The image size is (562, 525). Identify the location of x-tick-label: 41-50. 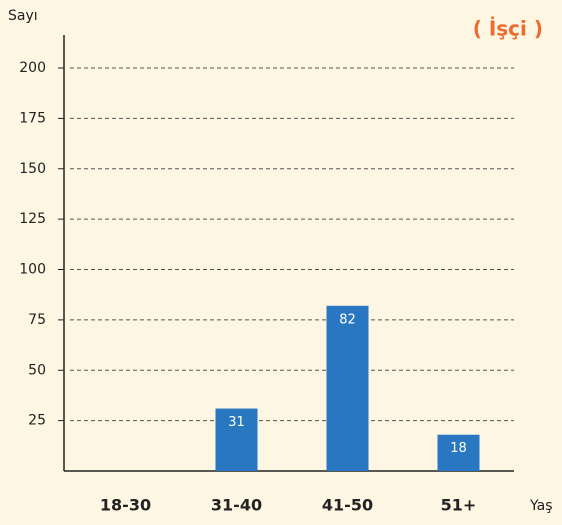
(347, 505).